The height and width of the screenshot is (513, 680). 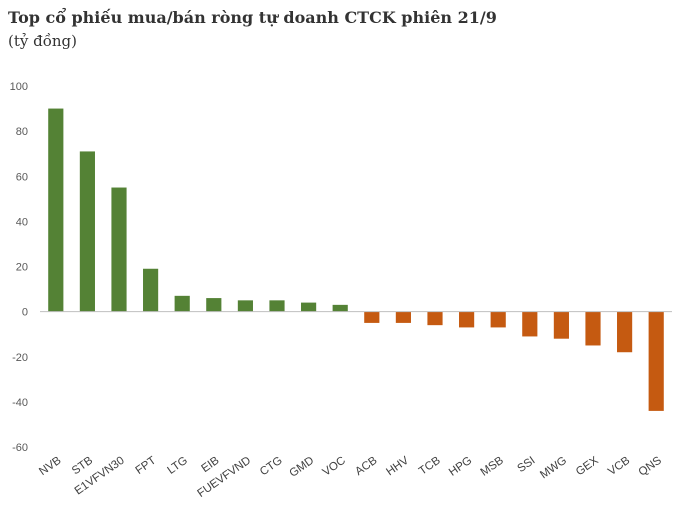 I want to click on bar-hhv, so click(x=403, y=317).